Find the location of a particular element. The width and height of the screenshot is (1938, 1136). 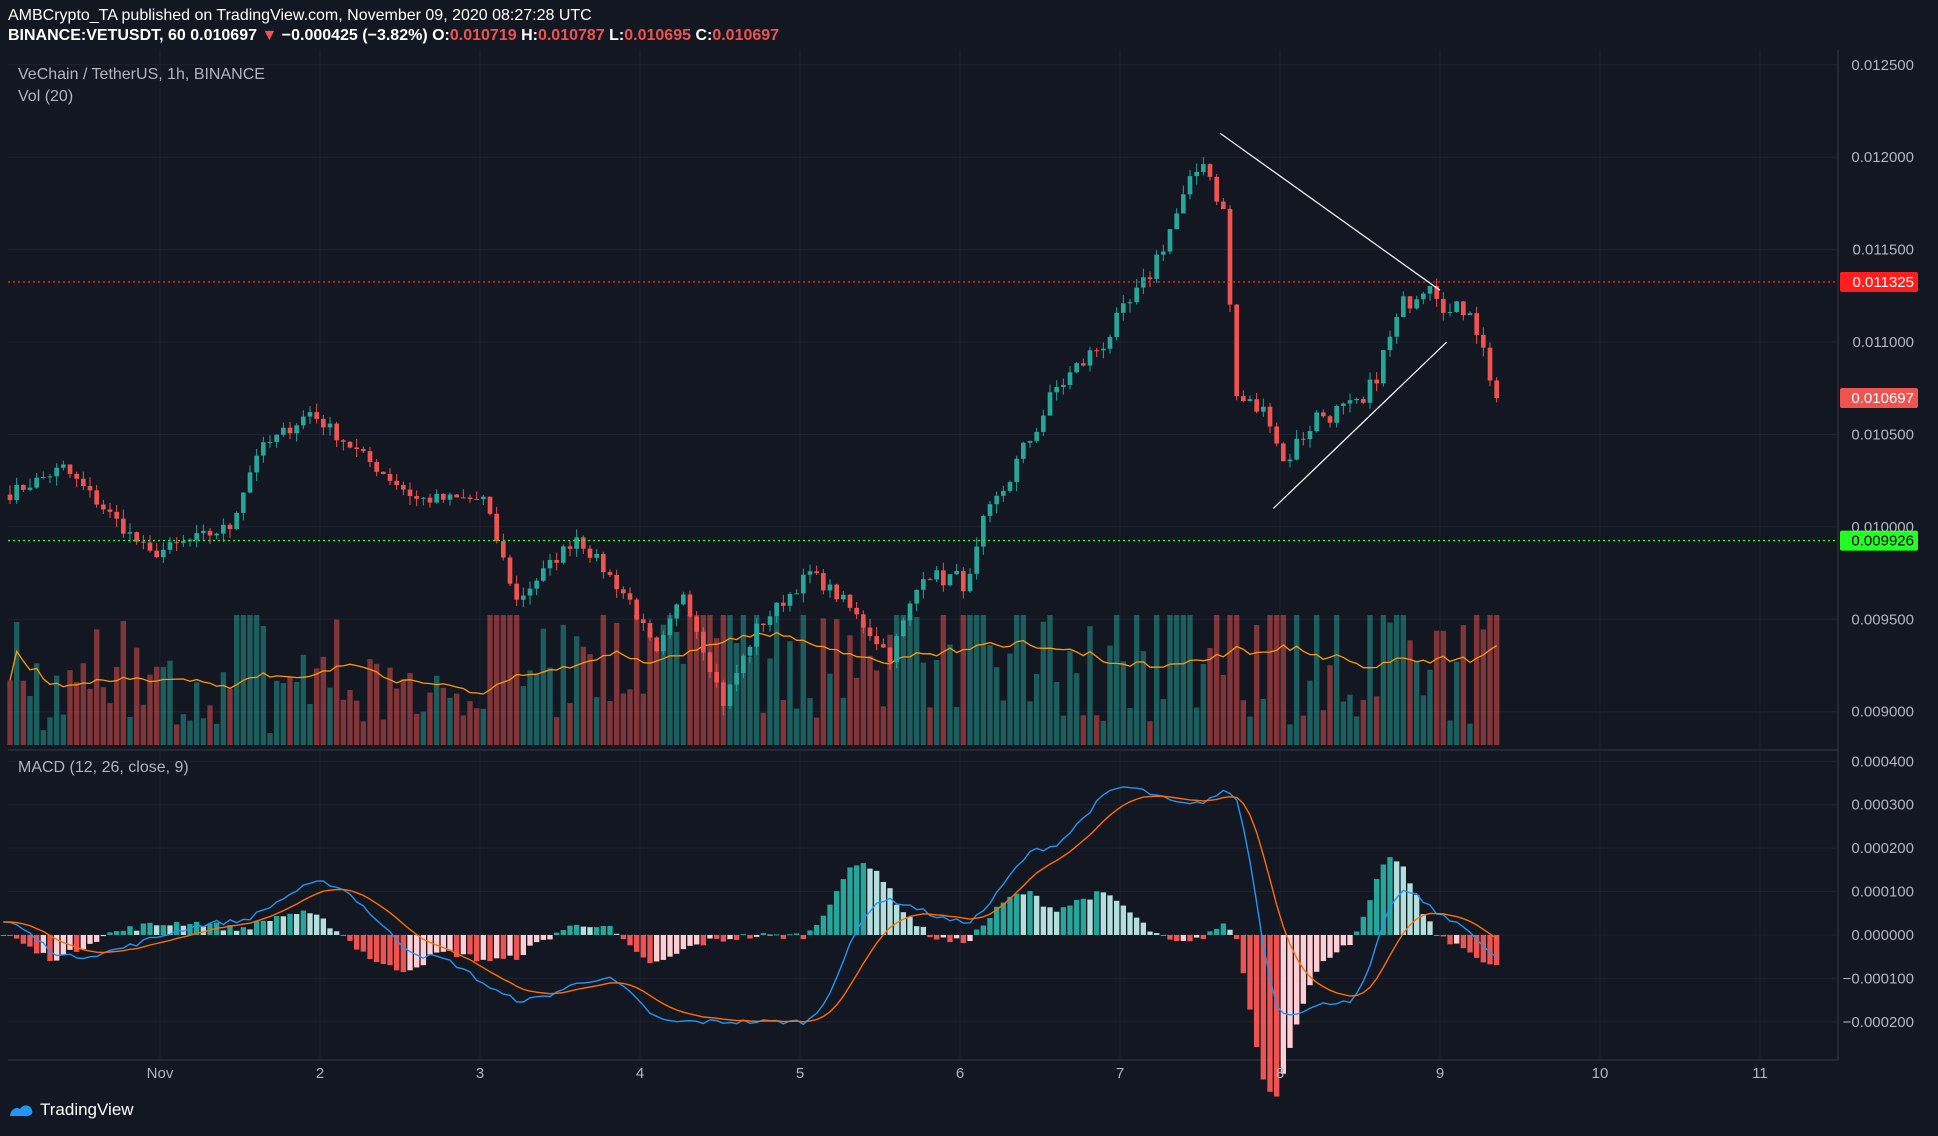

time-tick-label: 8 is located at coordinates (1280, 1073).